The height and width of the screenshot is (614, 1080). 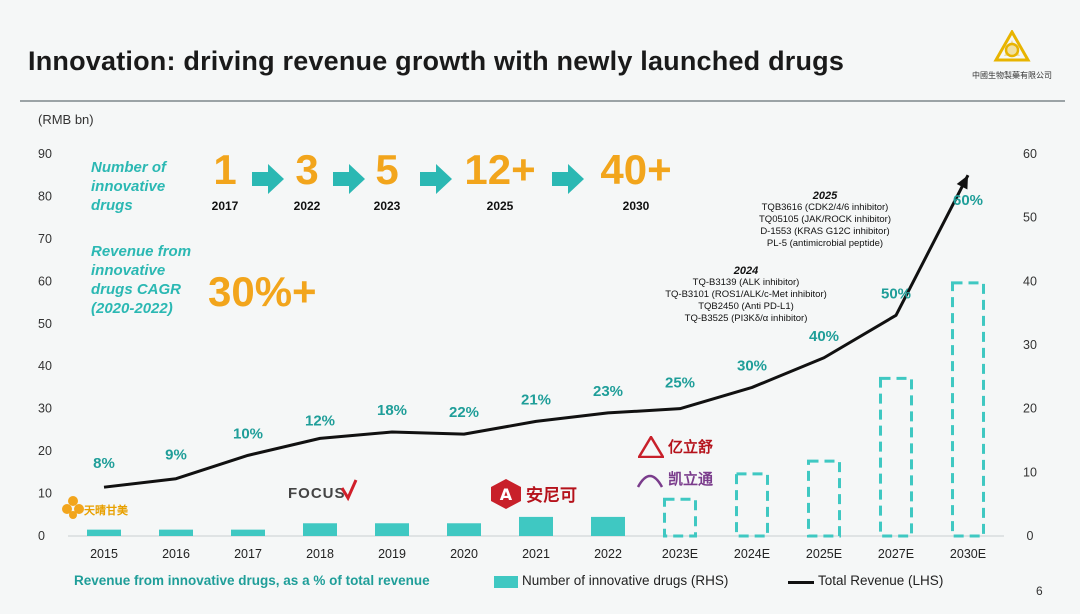 What do you see at coordinates (262, 291) in the screenshot?
I see `cagr-value: 30%+` at bounding box center [262, 291].